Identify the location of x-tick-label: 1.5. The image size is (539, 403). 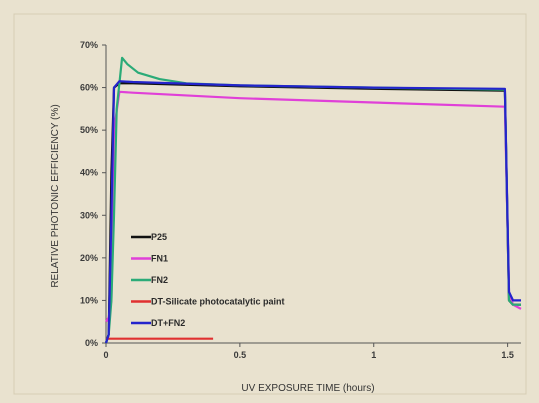
(507, 355).